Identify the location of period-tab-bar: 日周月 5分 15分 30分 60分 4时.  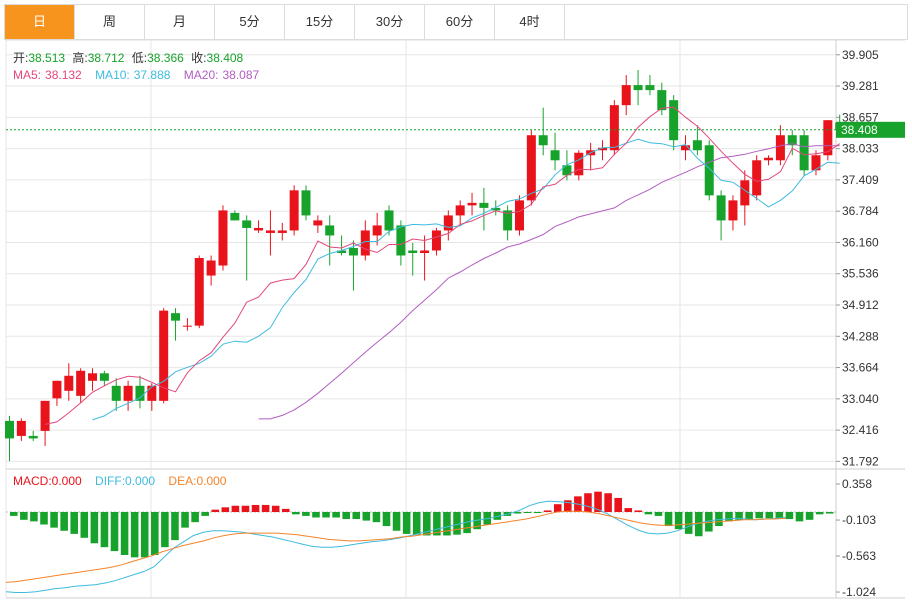
(456, 22).